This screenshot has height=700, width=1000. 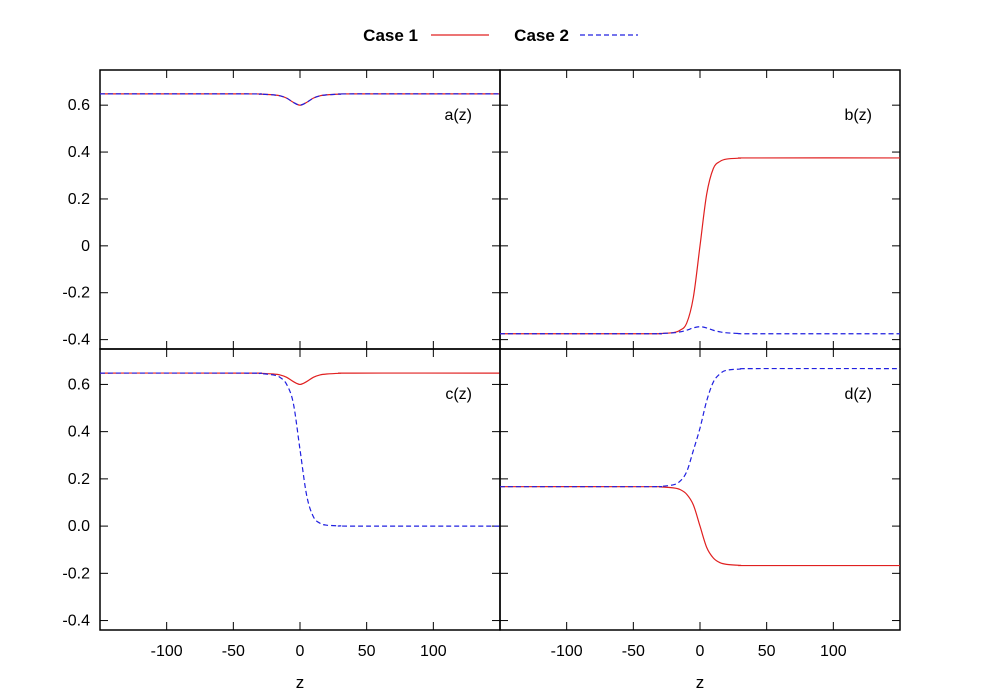 I want to click on panel-b-label: b(z), so click(x=858, y=115).